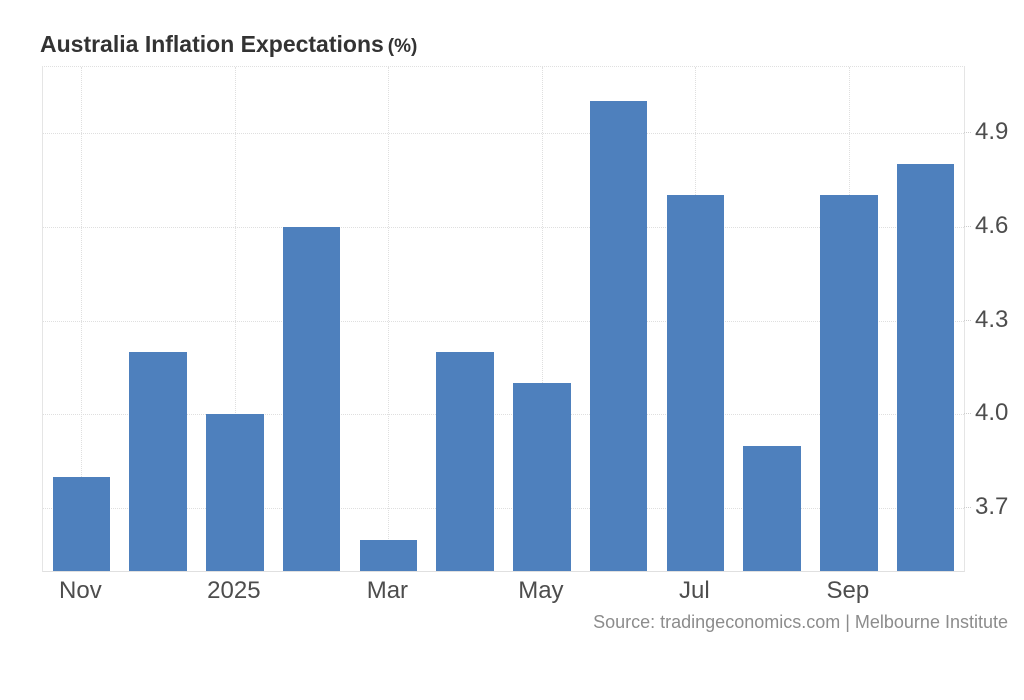 The height and width of the screenshot is (700, 1024). I want to click on y-gridline-4.0, so click(503, 415).